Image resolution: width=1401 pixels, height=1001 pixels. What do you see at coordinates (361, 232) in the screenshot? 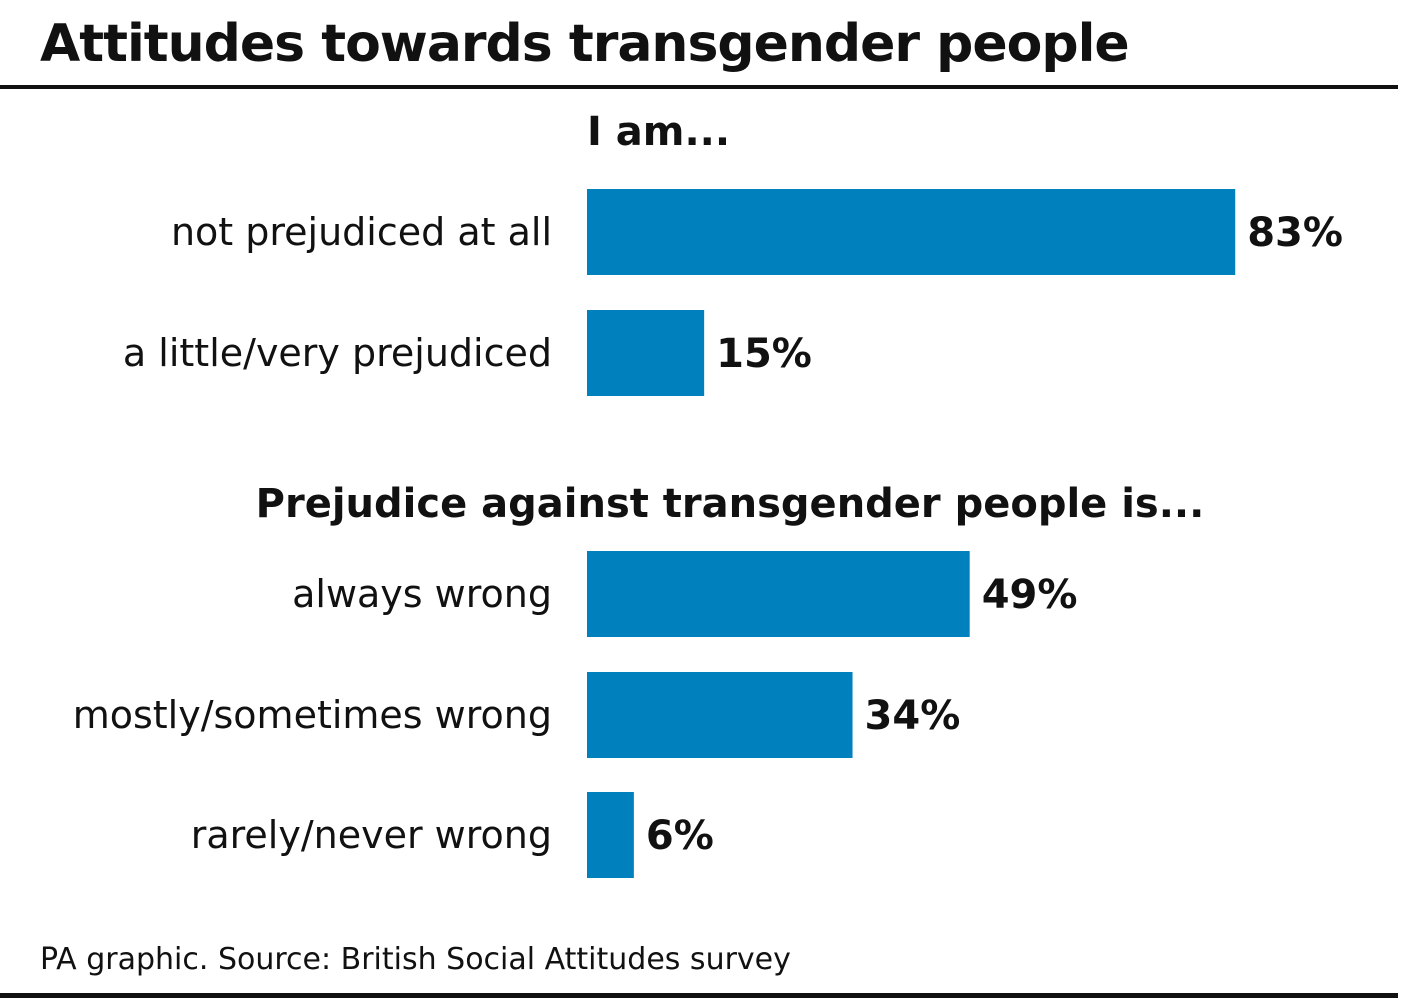
I see `category-label-0-0: not prejudiced at all` at bounding box center [361, 232].